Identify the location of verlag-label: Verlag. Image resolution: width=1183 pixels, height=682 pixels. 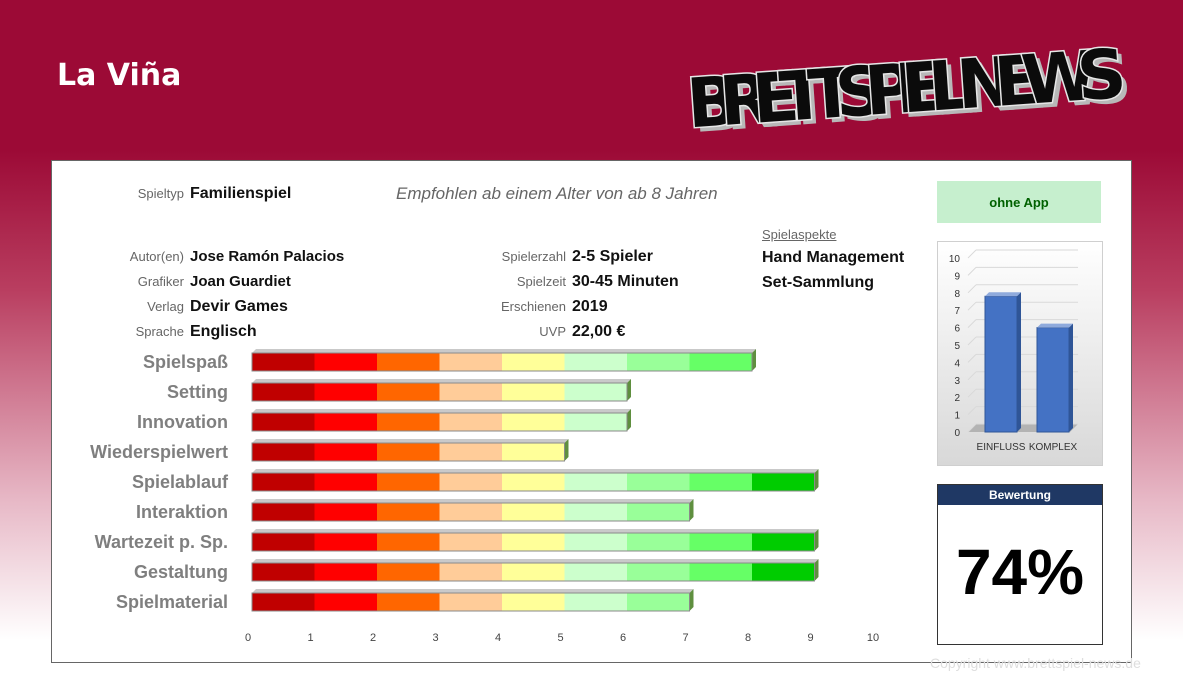
(165, 306).